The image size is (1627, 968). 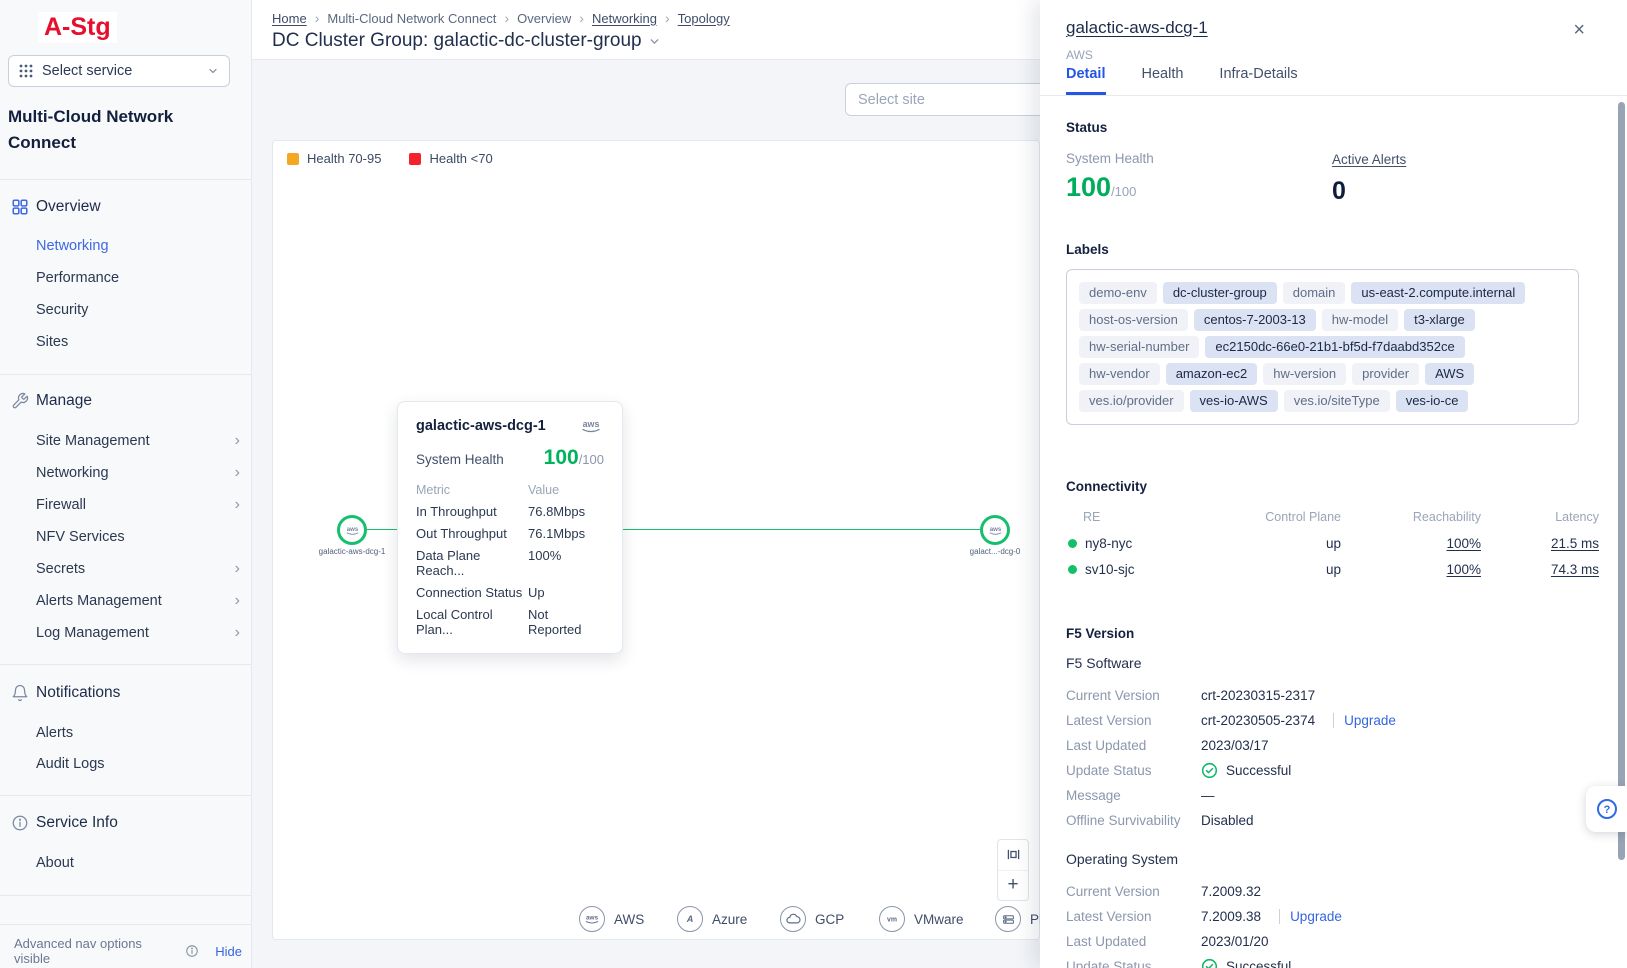 What do you see at coordinates (1574, 569) in the screenshot?
I see `latency-link: 74.3 ms` at bounding box center [1574, 569].